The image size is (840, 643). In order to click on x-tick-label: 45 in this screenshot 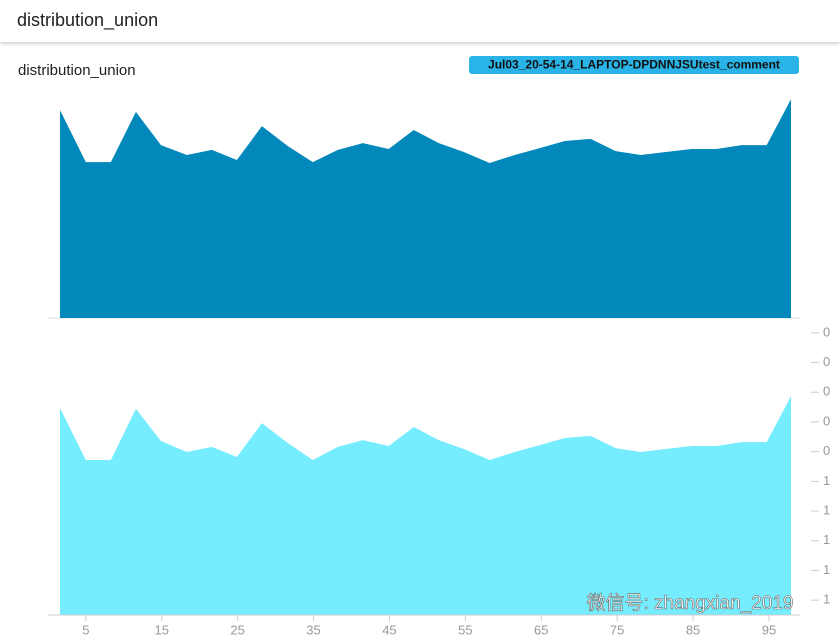, I will do `click(389, 629)`.